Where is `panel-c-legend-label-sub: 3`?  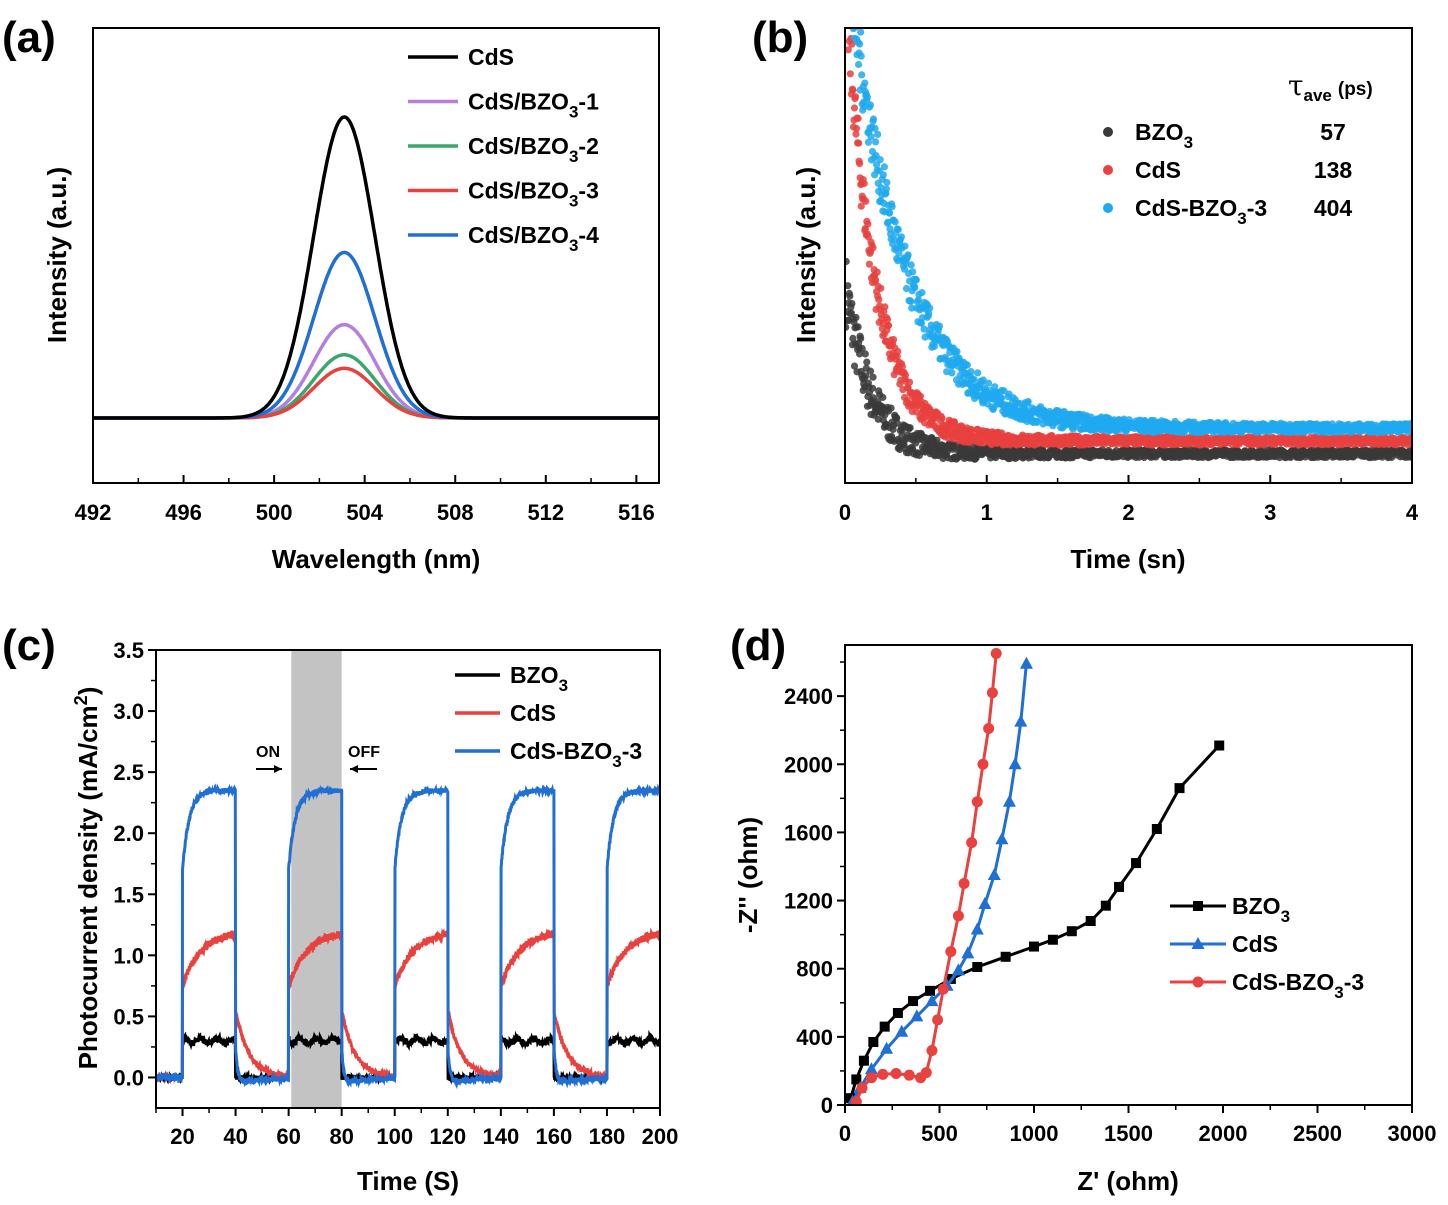
panel-c-legend-label-sub: 3 is located at coordinates (616, 761).